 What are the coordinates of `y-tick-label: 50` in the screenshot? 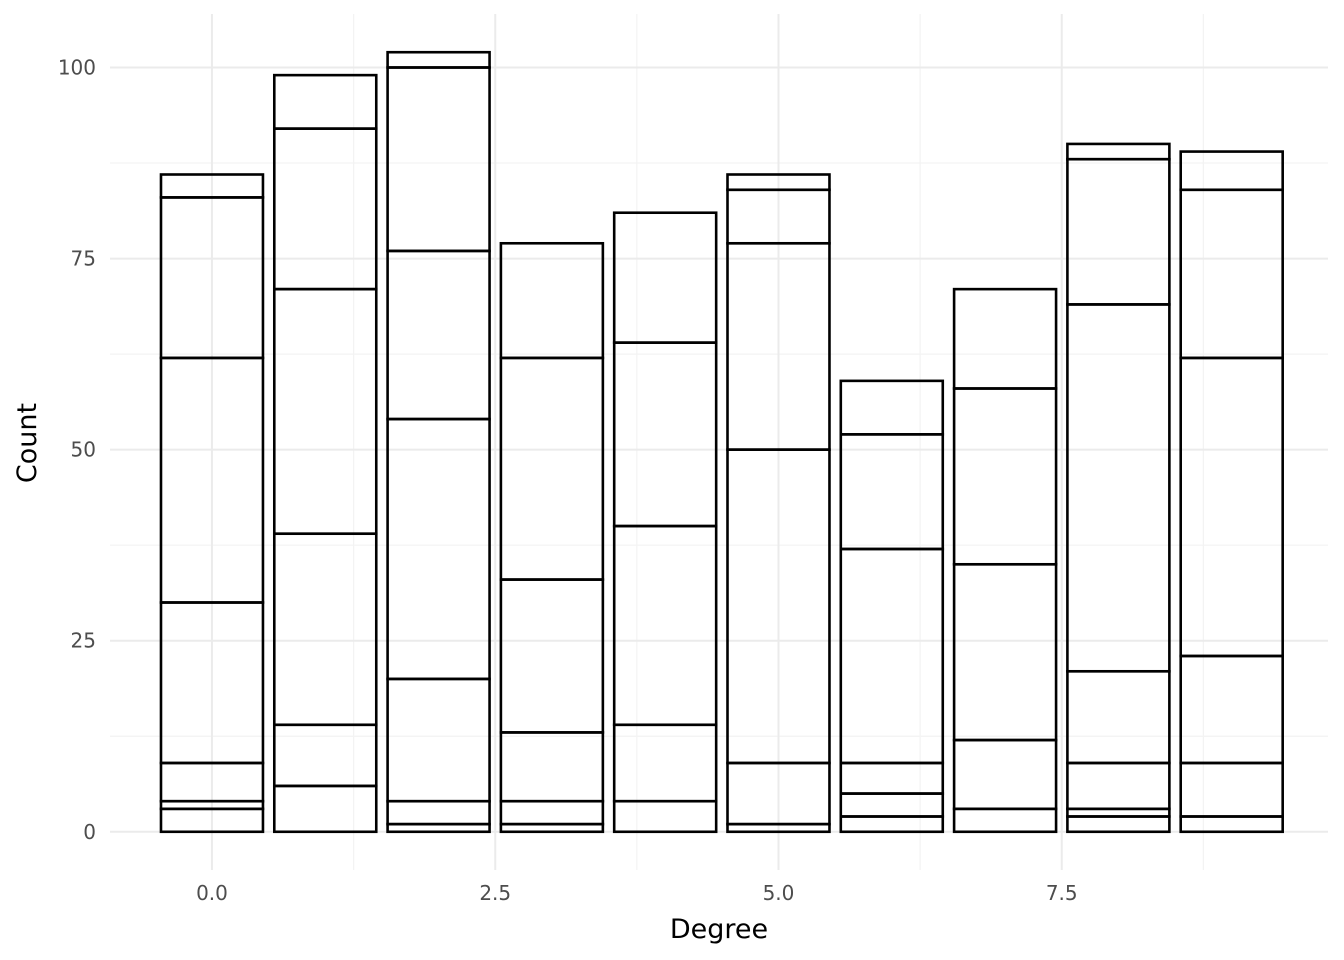 It's located at (83, 450).